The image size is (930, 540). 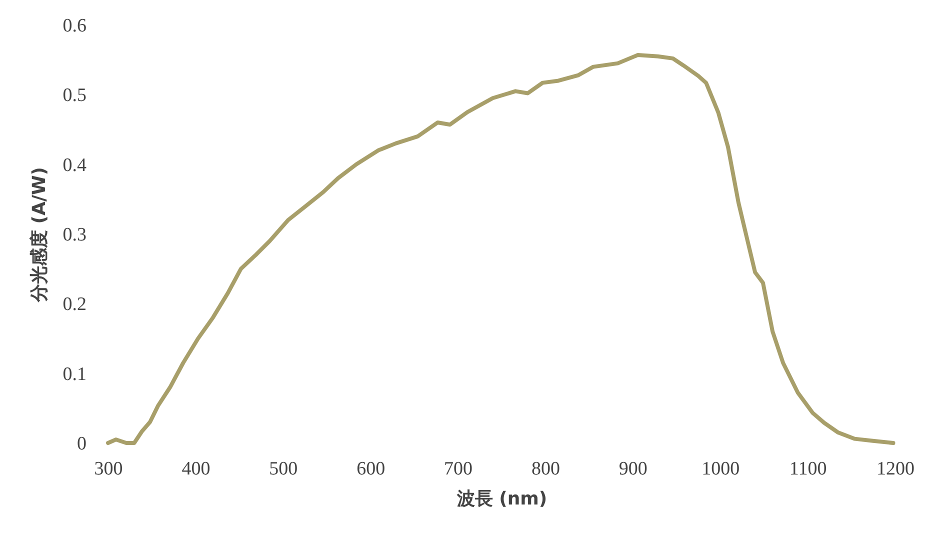 What do you see at coordinates (371, 469) in the screenshot?
I see `x-tick-label: 600` at bounding box center [371, 469].